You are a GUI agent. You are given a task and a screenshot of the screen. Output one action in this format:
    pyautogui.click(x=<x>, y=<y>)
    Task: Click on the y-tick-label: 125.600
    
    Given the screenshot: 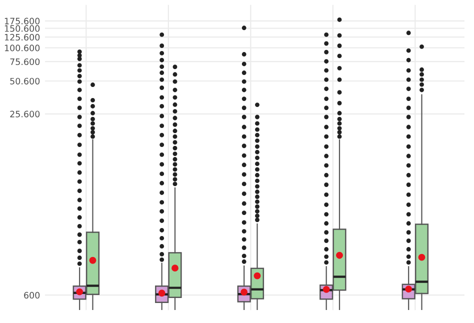 What is the action you would take?
    pyautogui.click(x=22, y=37)
    